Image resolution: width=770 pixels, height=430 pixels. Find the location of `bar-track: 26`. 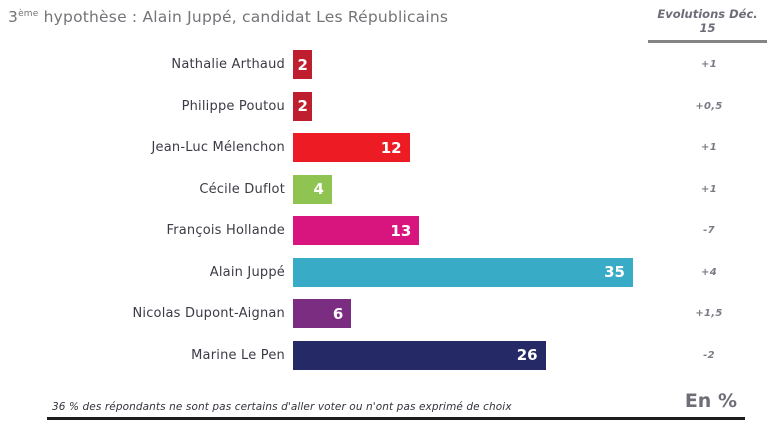

bar-track: 26 is located at coordinates (470, 355).